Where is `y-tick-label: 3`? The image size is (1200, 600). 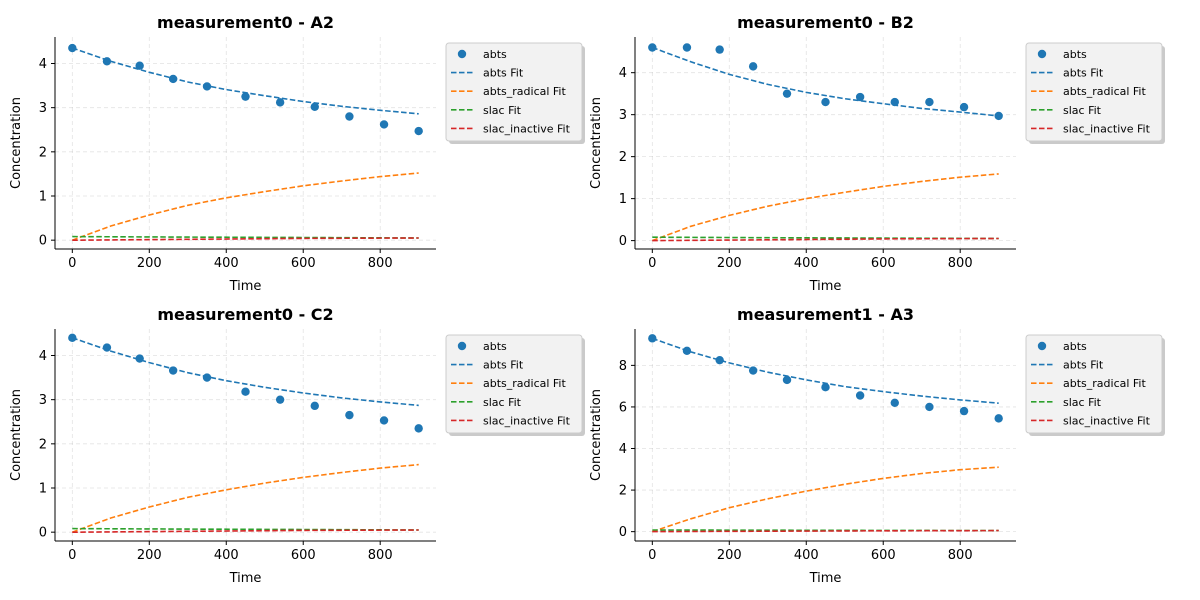
y-tick-label: 3 is located at coordinates (623, 115).